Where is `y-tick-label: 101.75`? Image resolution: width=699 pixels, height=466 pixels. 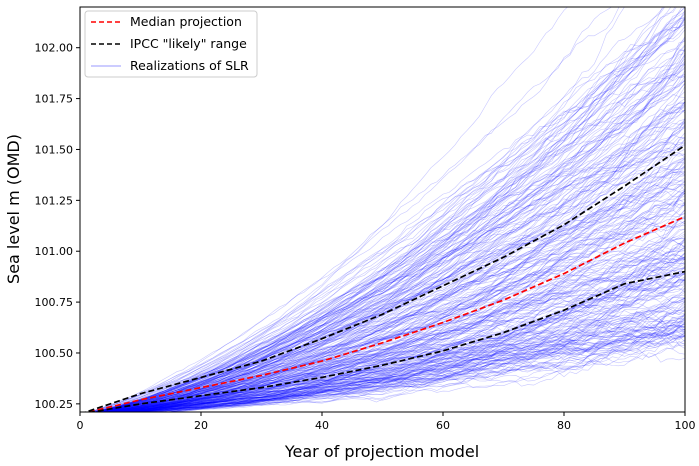 y-tick-label: 101.75 is located at coordinates (54, 99).